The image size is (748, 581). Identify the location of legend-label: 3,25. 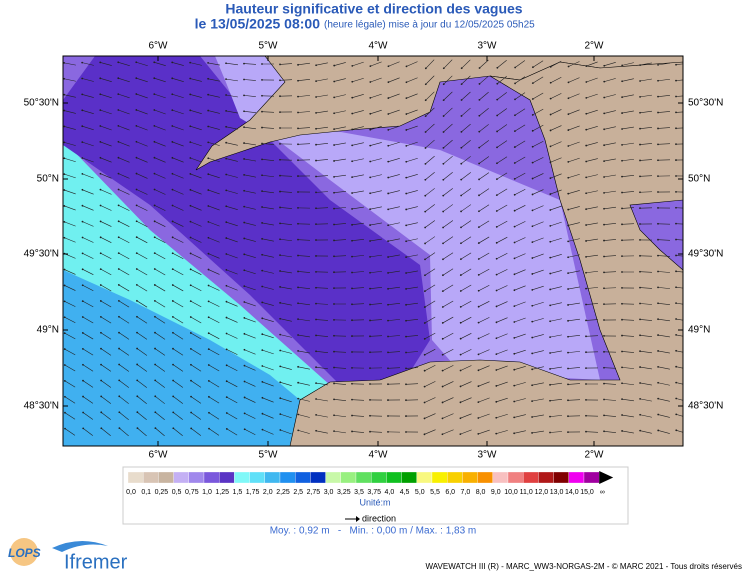
(344, 492).